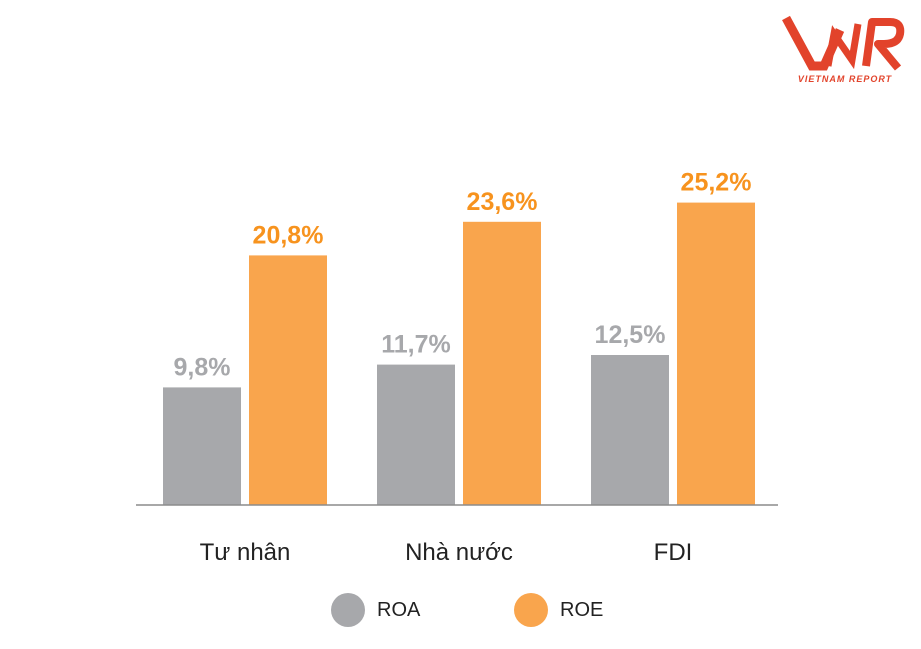 The image size is (921, 649). I want to click on legend: ROA ROE, so click(460, 610).